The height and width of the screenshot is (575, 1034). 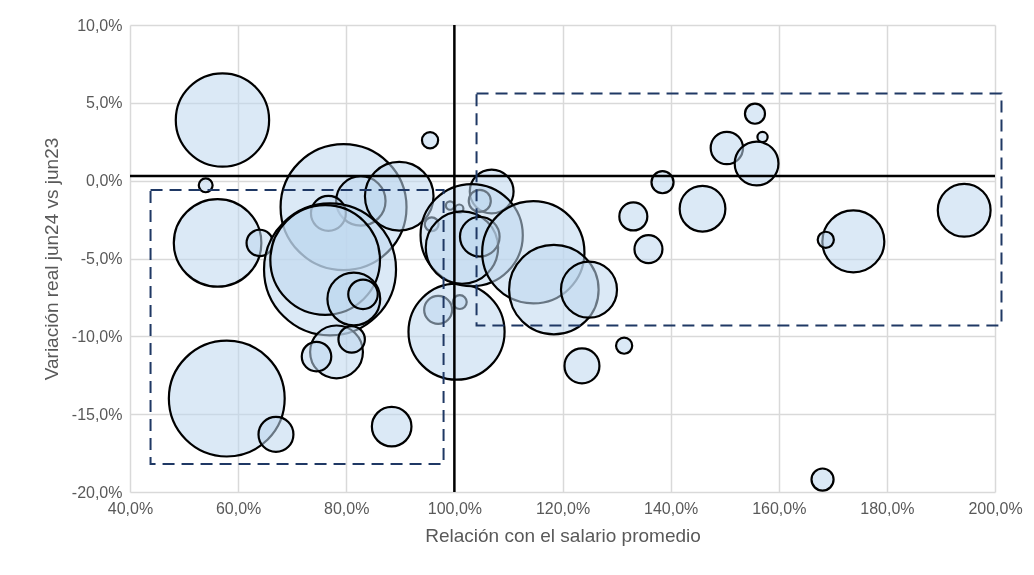 What do you see at coordinates (238, 508) in the screenshot?
I see `x-tick-label: 60,0%` at bounding box center [238, 508].